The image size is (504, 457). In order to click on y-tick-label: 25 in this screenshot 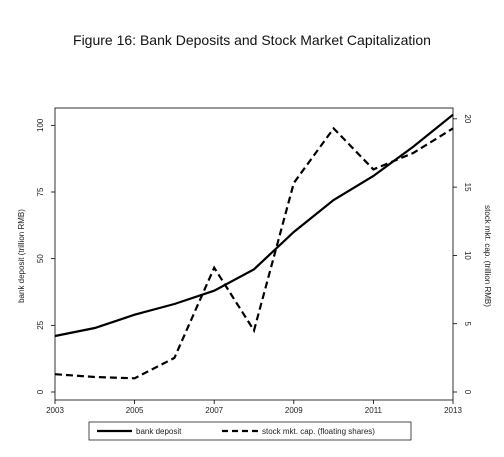, I will do `click(40, 324)`.